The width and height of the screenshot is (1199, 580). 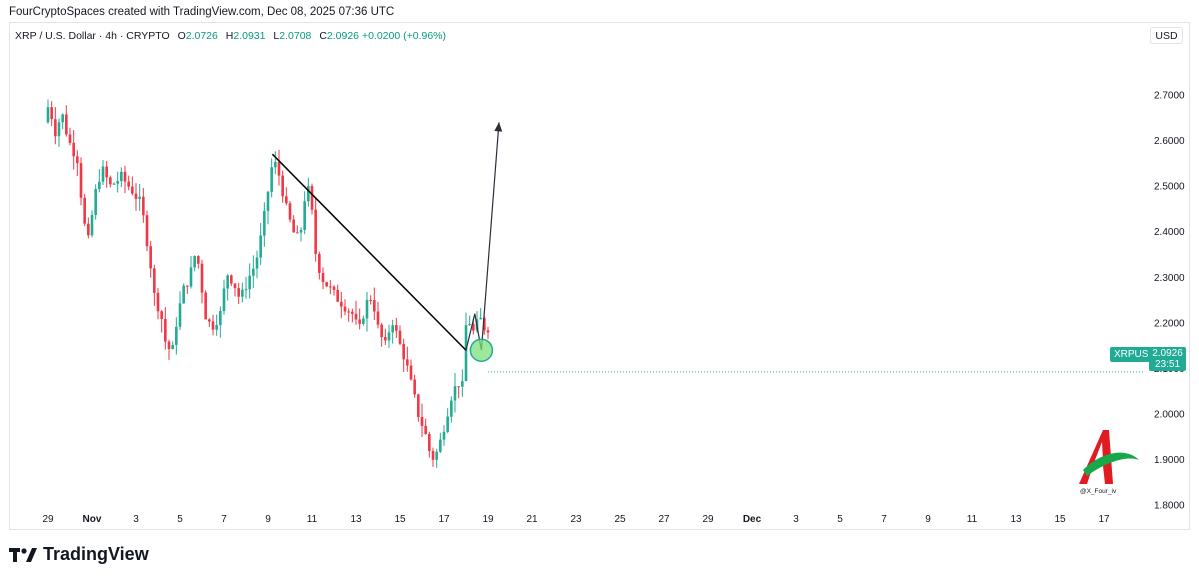 What do you see at coordinates (249, 36) in the screenshot?
I see `high-value: 2.0931` at bounding box center [249, 36].